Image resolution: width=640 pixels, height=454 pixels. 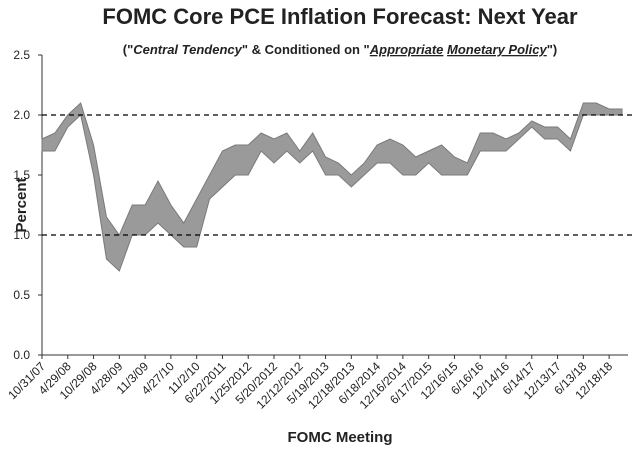 I want to click on subtitle-part: Appropriate, so click(x=406, y=49).